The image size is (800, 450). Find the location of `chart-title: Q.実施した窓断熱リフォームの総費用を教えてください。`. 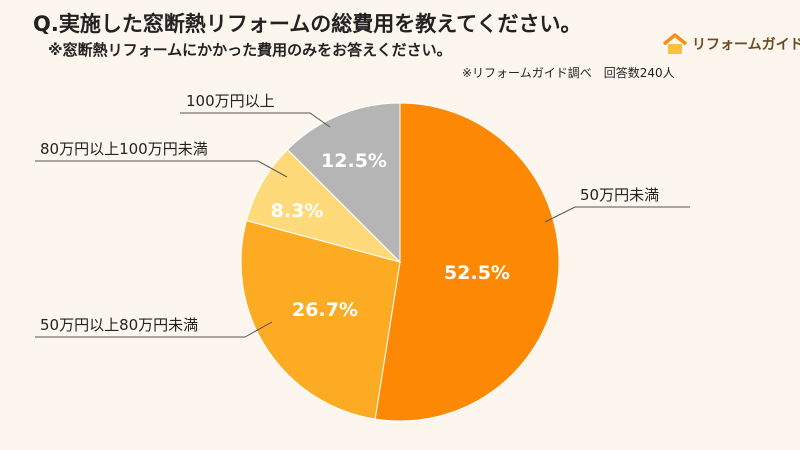

chart-title: Q.実施した窓断熱リフォームの総費用を教えてください。 is located at coordinates (307, 24).